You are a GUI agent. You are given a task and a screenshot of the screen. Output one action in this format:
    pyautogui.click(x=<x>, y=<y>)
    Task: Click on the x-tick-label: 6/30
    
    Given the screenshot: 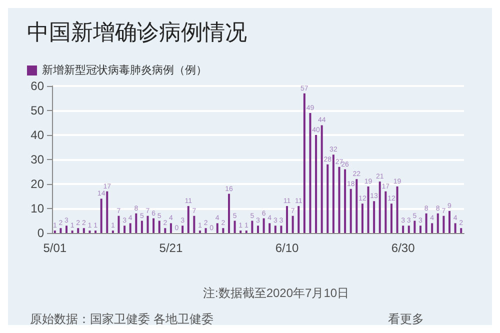 What is the action you would take?
    pyautogui.click(x=403, y=248)
    